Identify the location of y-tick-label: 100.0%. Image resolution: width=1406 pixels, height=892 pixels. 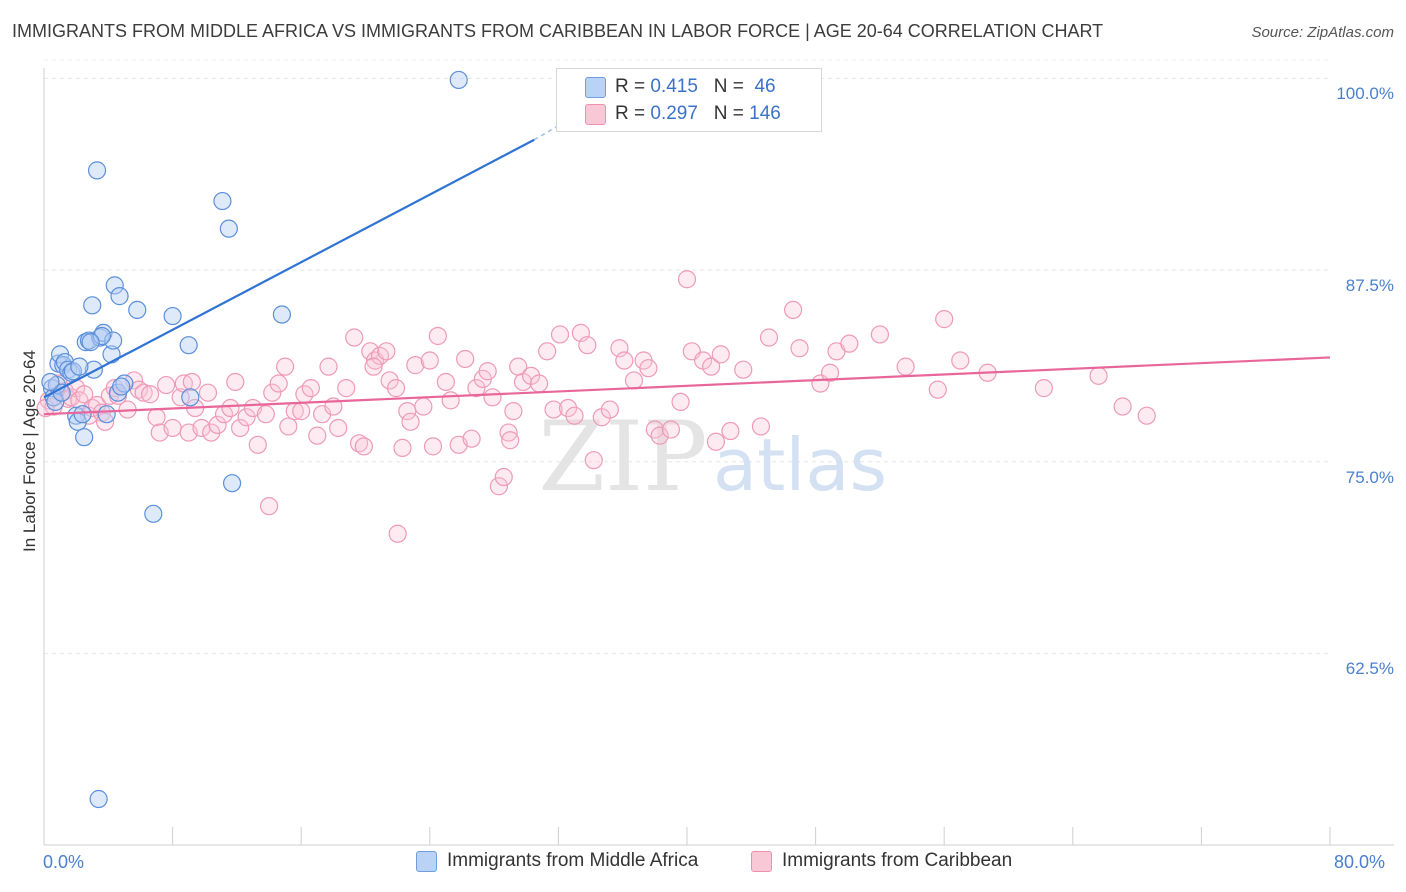
(1365, 94).